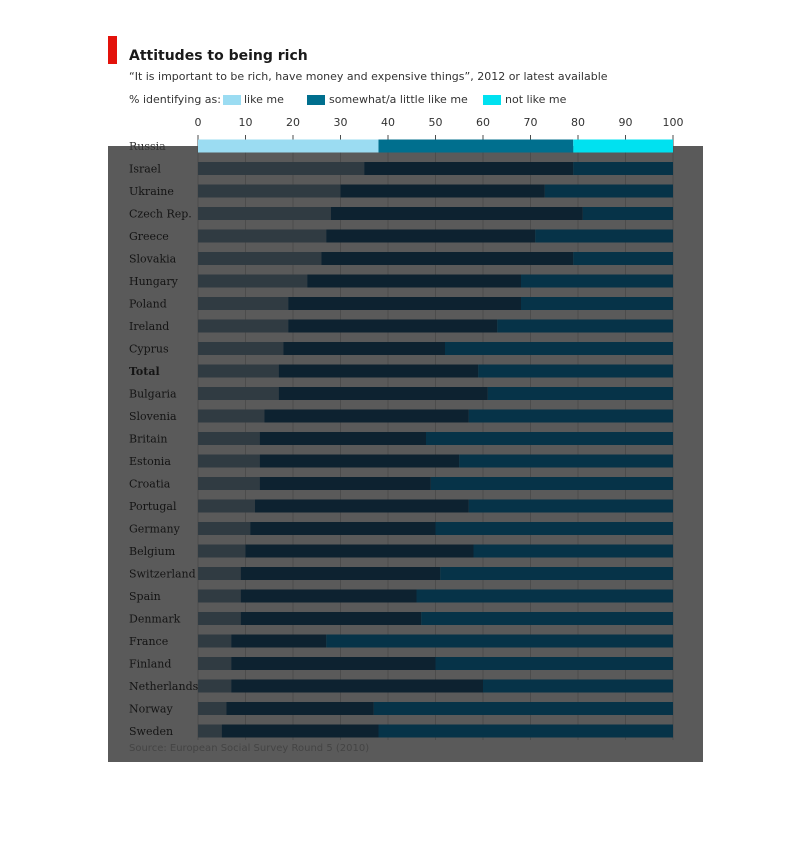  What do you see at coordinates (148, 304) in the screenshot?
I see `category-label: Poland` at bounding box center [148, 304].